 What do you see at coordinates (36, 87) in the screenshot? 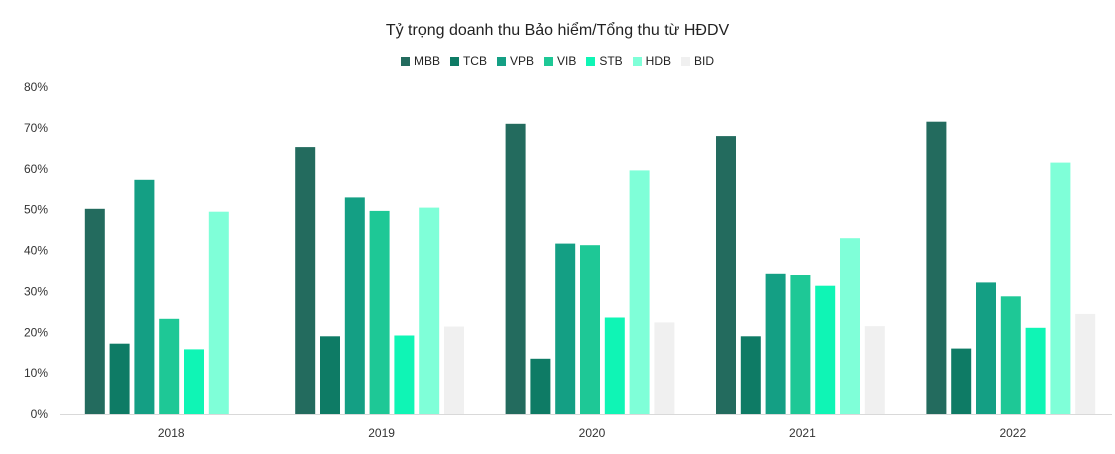
I see `y-tick-label: 80%` at bounding box center [36, 87].